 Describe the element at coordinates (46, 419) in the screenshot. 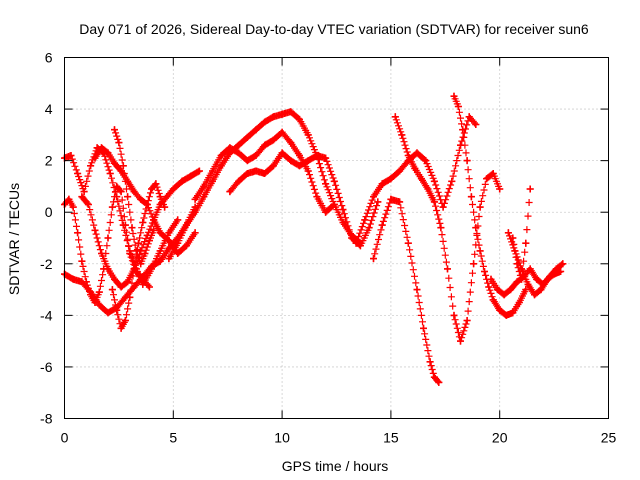

I see `y-tick-label: -8` at that location.